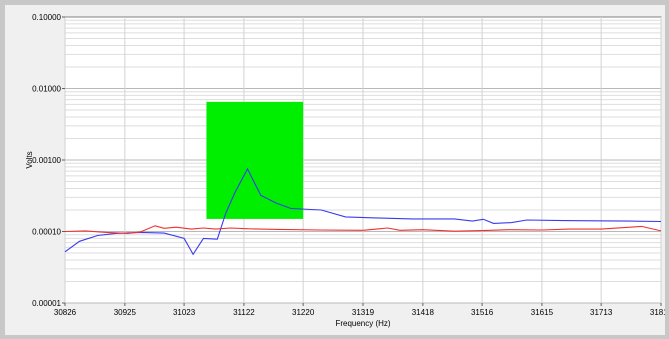  What do you see at coordinates (482, 312) in the screenshot?
I see `x-tick-label: 31516` at bounding box center [482, 312].